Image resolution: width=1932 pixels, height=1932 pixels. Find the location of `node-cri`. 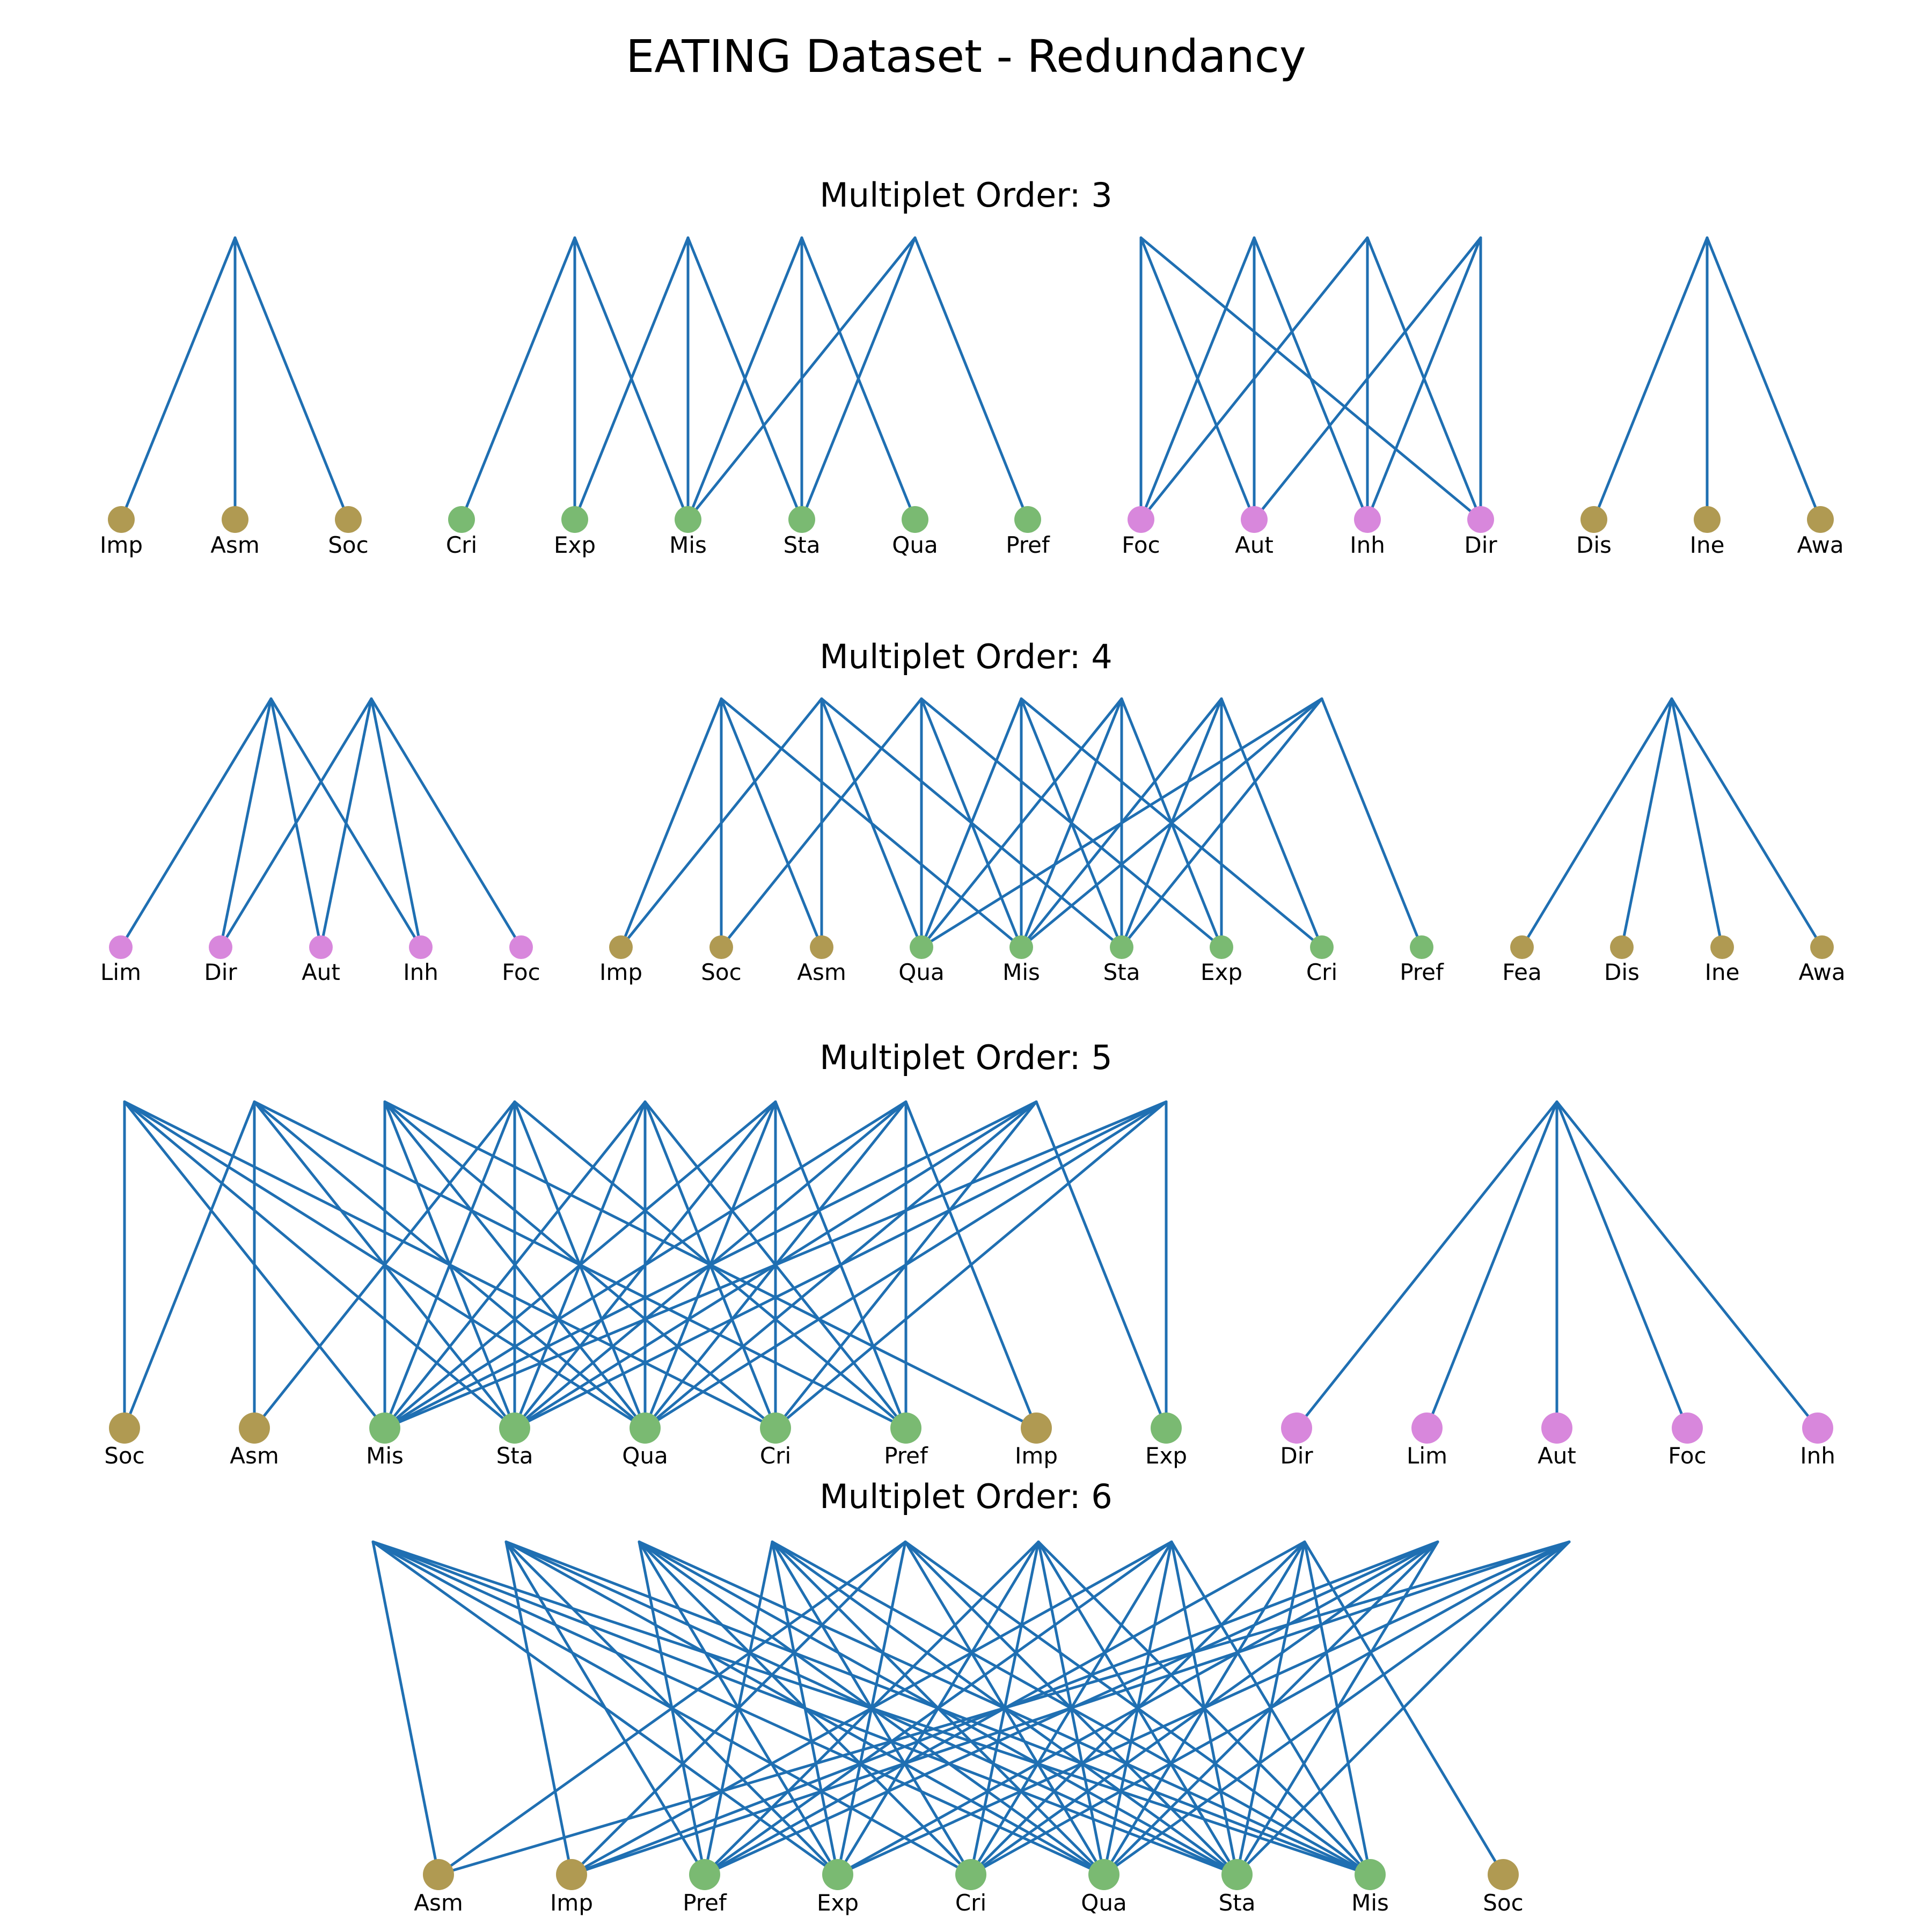

node-cri is located at coordinates (1322, 947).